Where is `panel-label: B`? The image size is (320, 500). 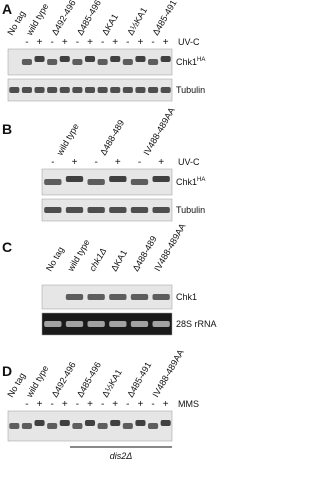
panel-label: B is located at coordinates (7, 129).